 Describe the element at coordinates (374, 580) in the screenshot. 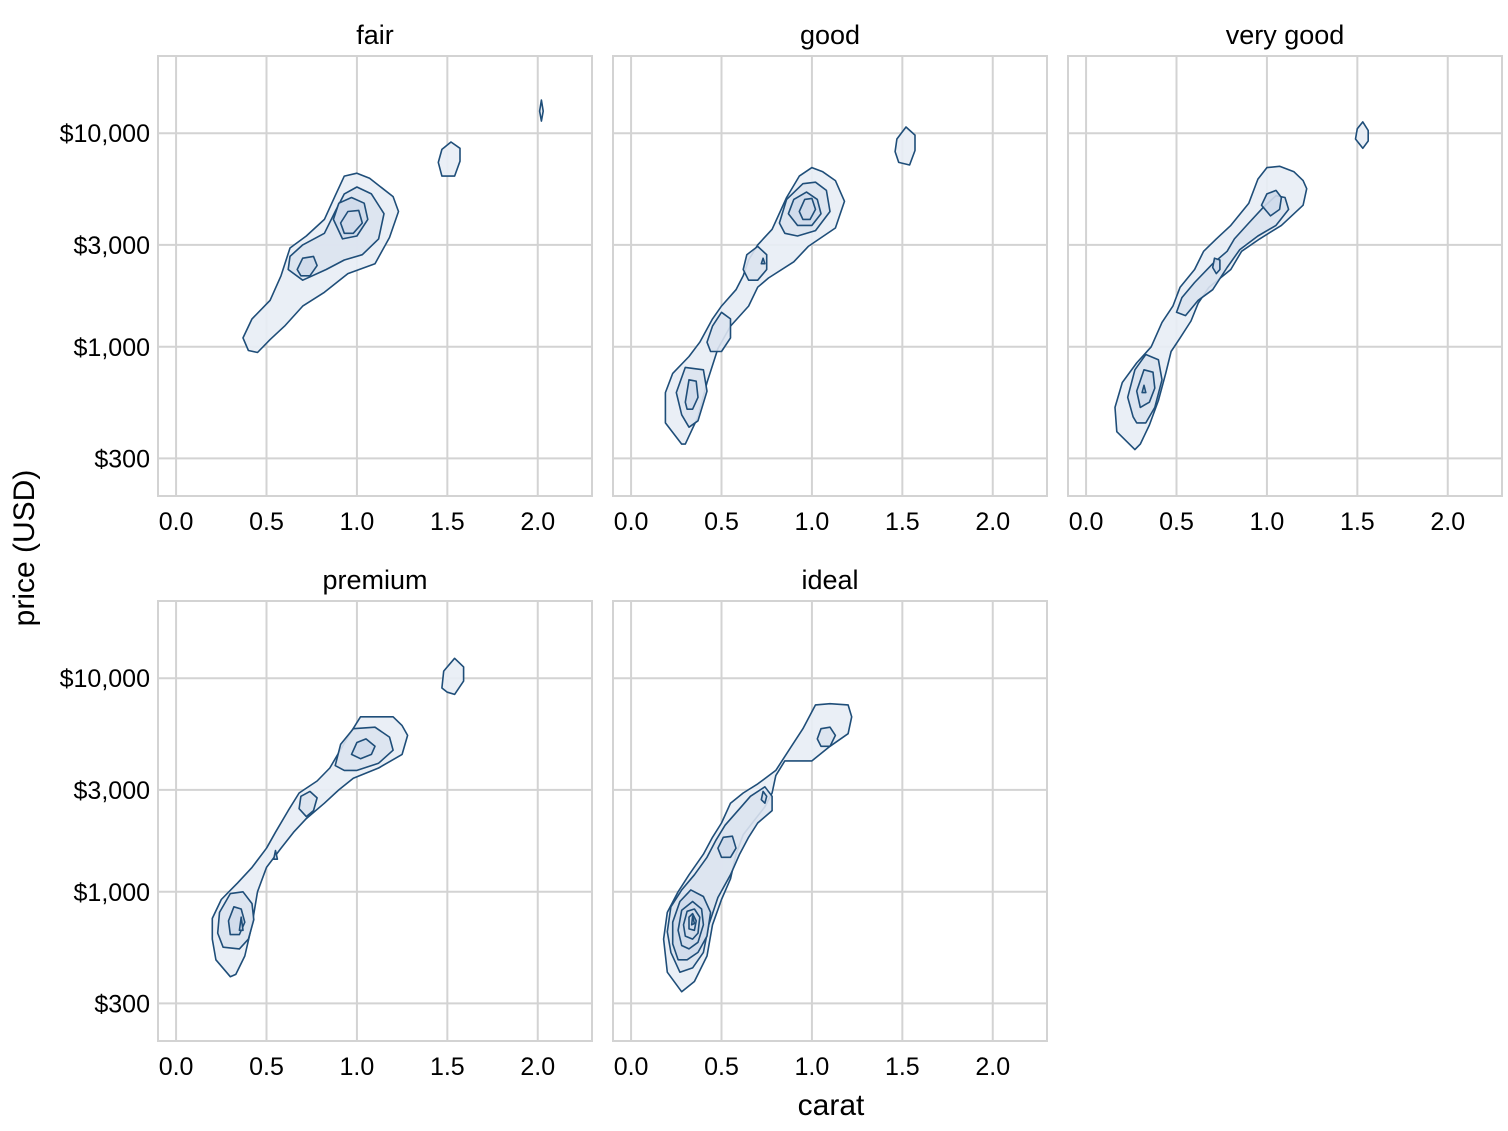

I see `facet-title: premium` at that location.